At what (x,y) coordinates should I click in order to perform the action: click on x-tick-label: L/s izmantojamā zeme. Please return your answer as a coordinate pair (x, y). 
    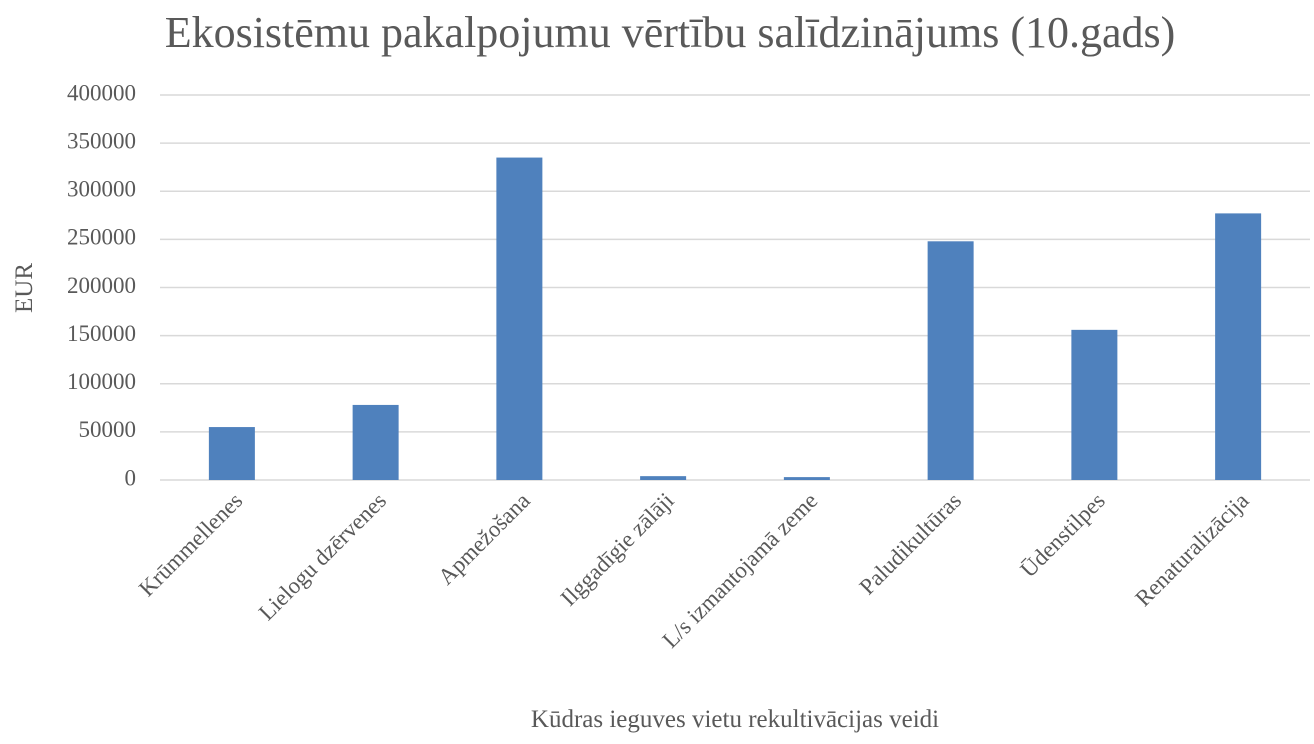
    Looking at the image, I should click on (740, 570).